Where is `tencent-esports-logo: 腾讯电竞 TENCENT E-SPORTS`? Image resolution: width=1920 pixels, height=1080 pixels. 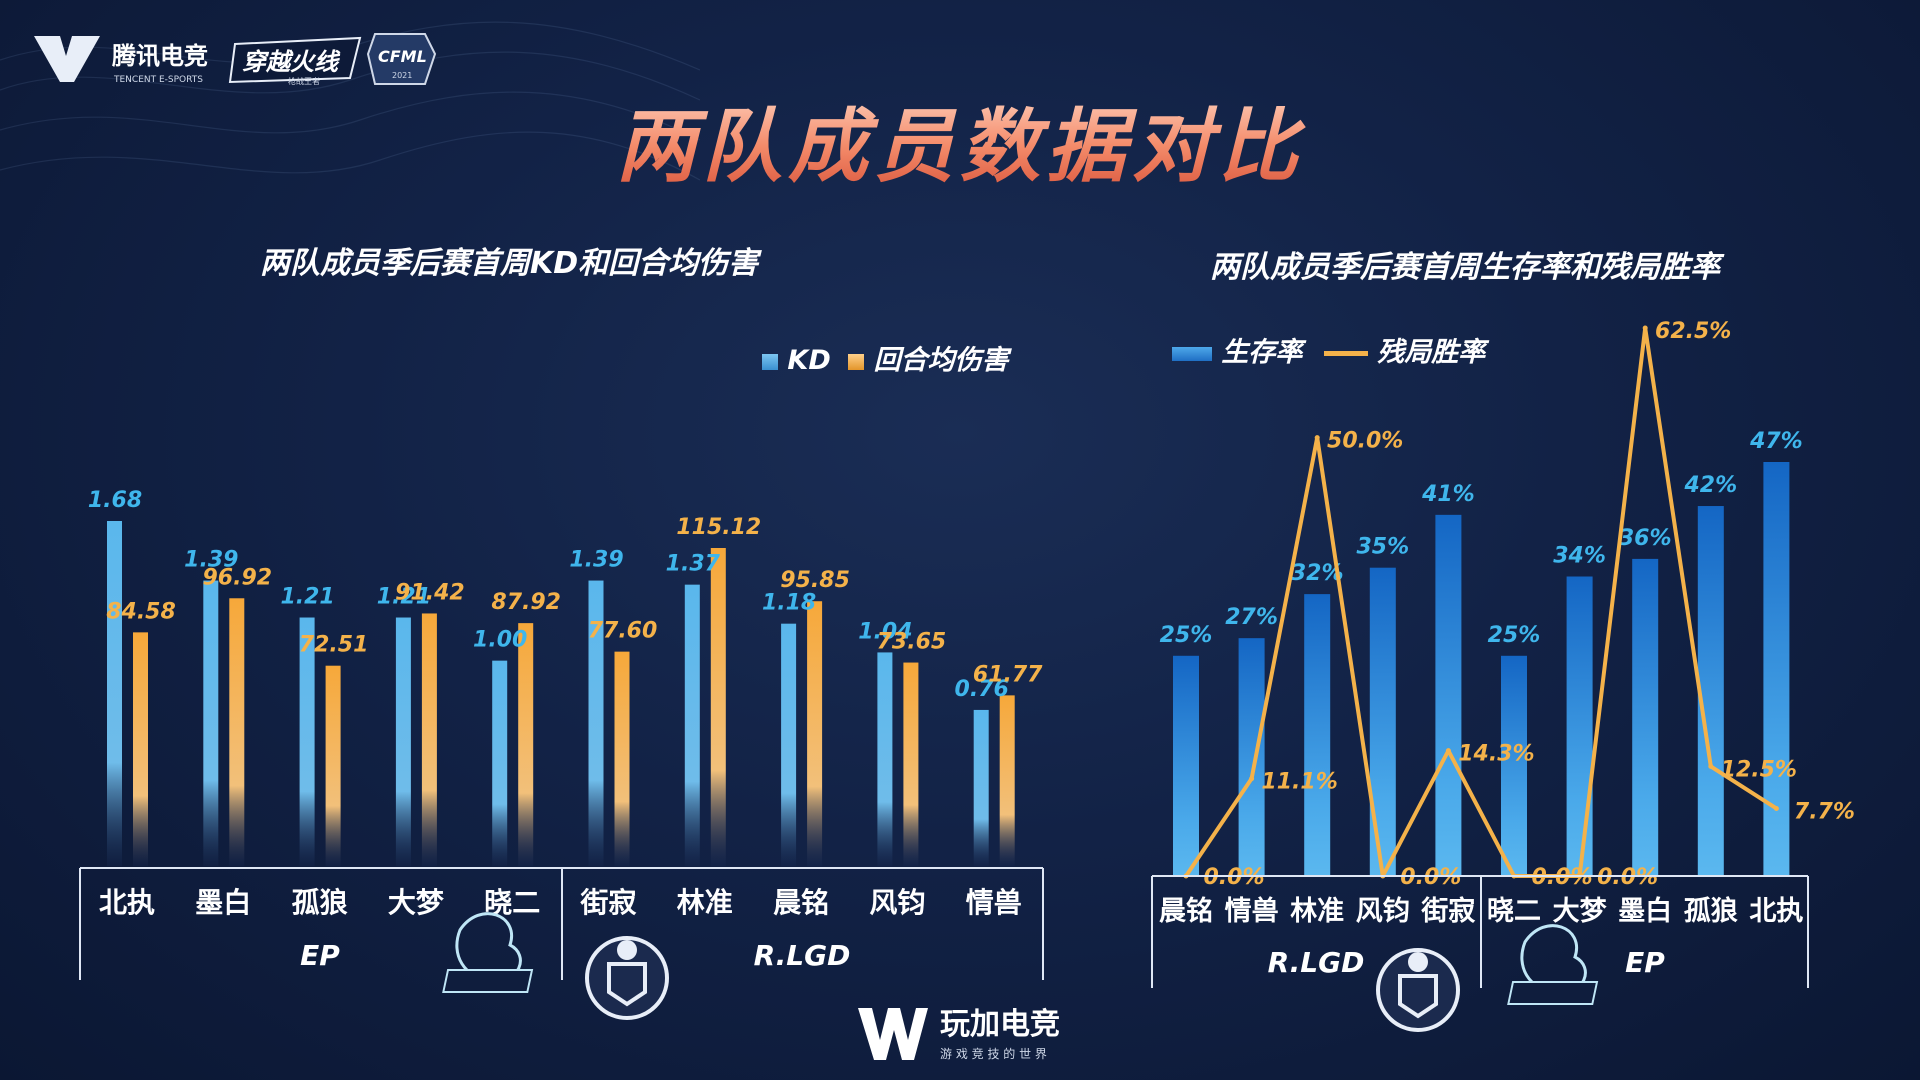
tencent-esports-logo: 腾讯电竞 TENCENT E-SPORTS is located at coordinates (121, 60).